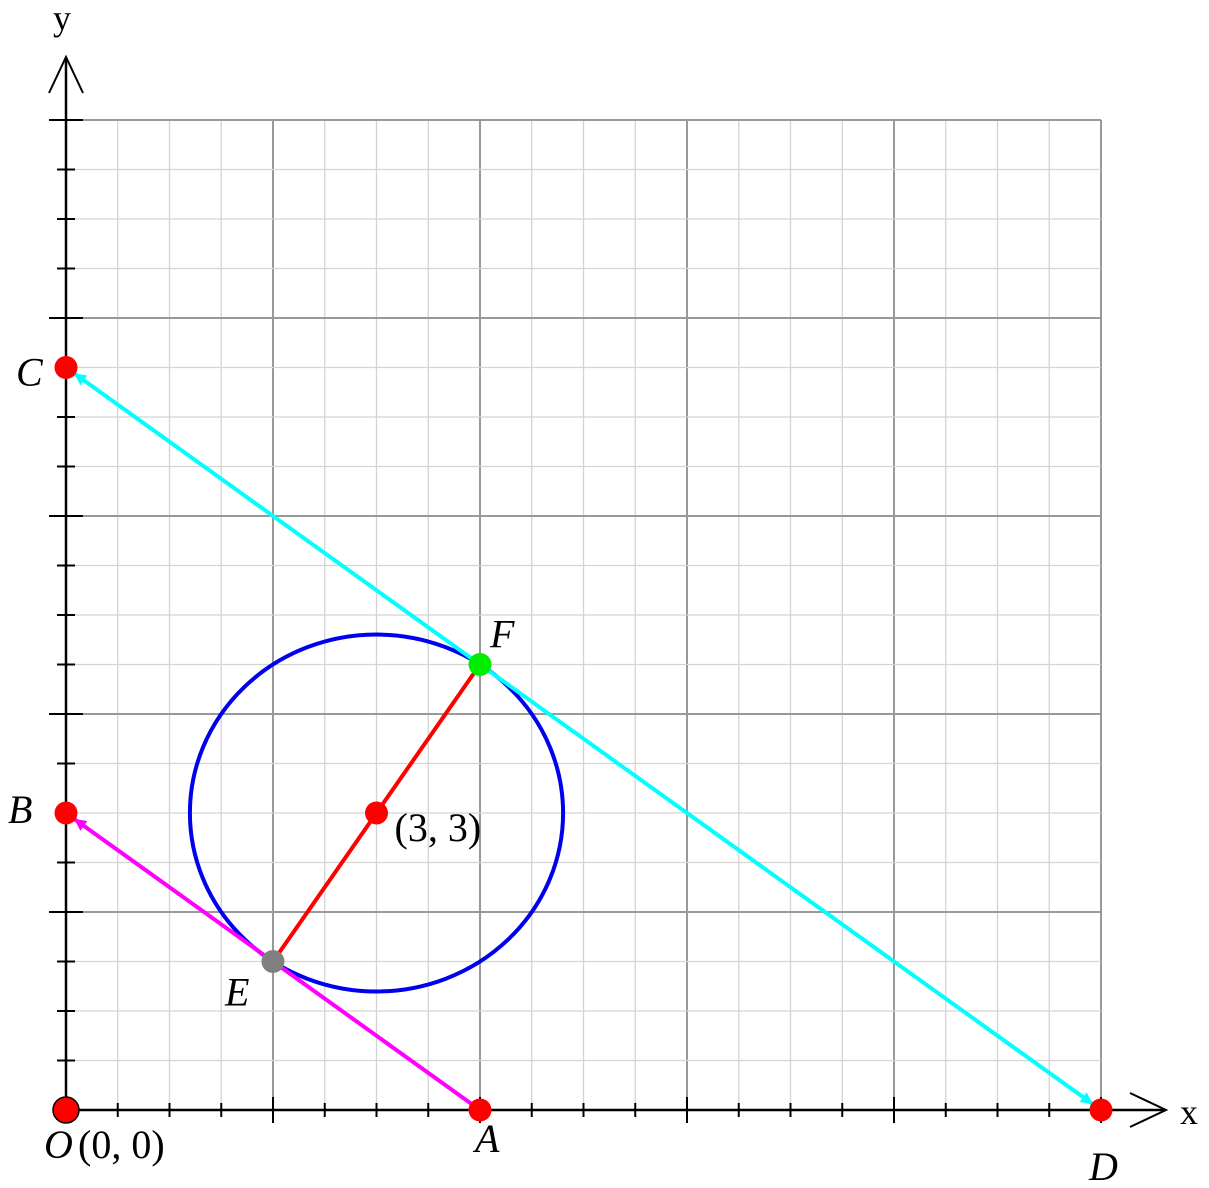 This screenshot has width=1209, height=1188. Describe the element at coordinates (66, 74) in the screenshot. I see `y-axis-arrow-icon` at that location.